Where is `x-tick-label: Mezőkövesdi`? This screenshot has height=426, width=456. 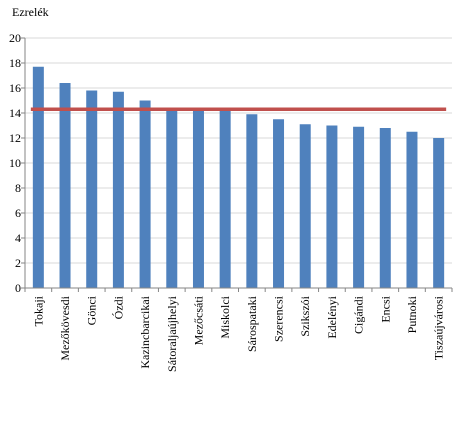
x-tick-label: Mezőkövesdi is located at coordinates (65, 327).